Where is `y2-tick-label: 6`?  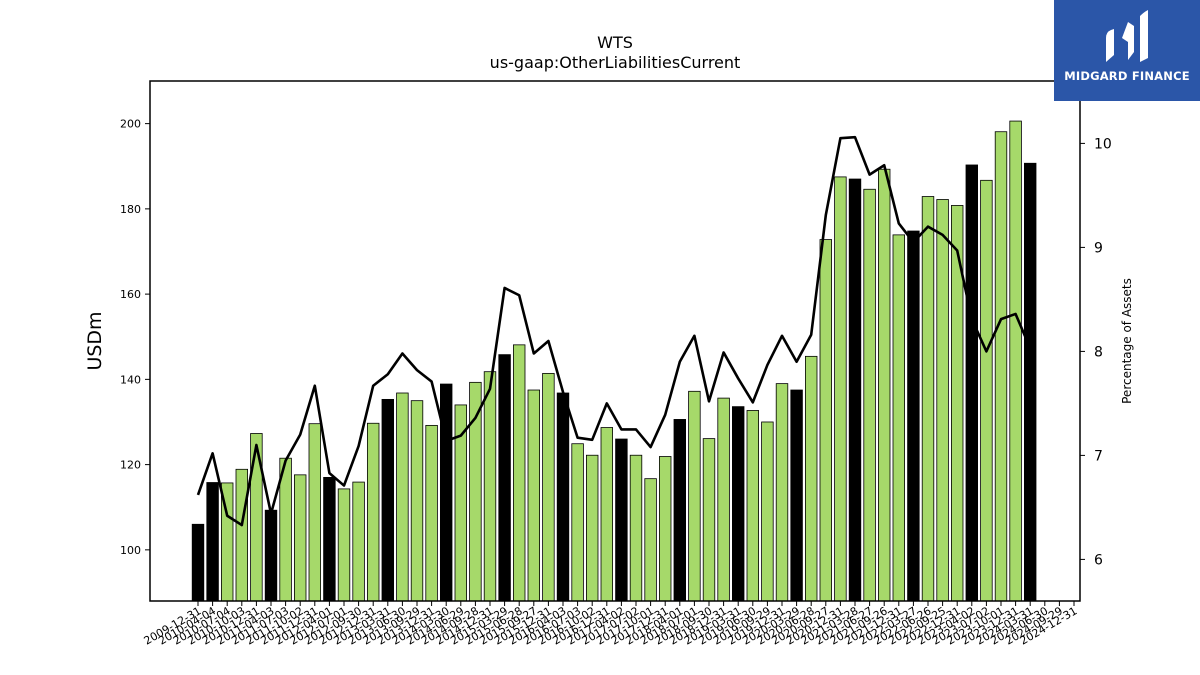 y2-tick-label: 6 is located at coordinates (1098, 560).